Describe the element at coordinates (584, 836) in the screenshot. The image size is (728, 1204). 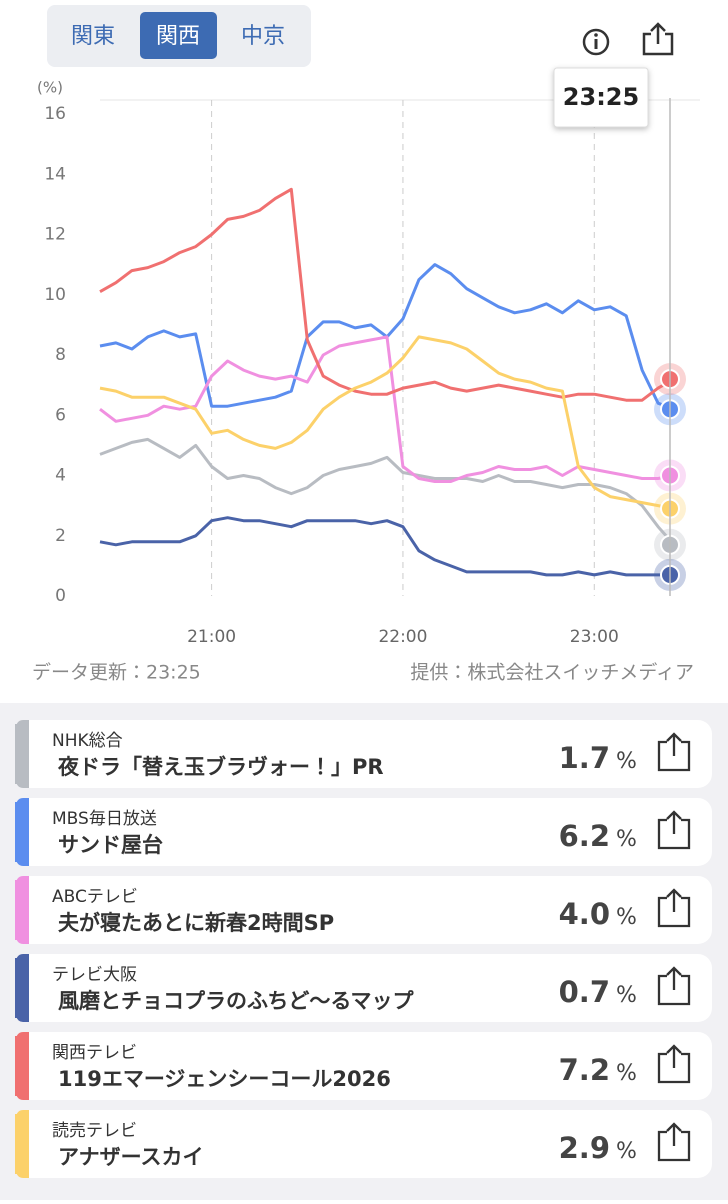
I see `rating: 6.2` at that location.